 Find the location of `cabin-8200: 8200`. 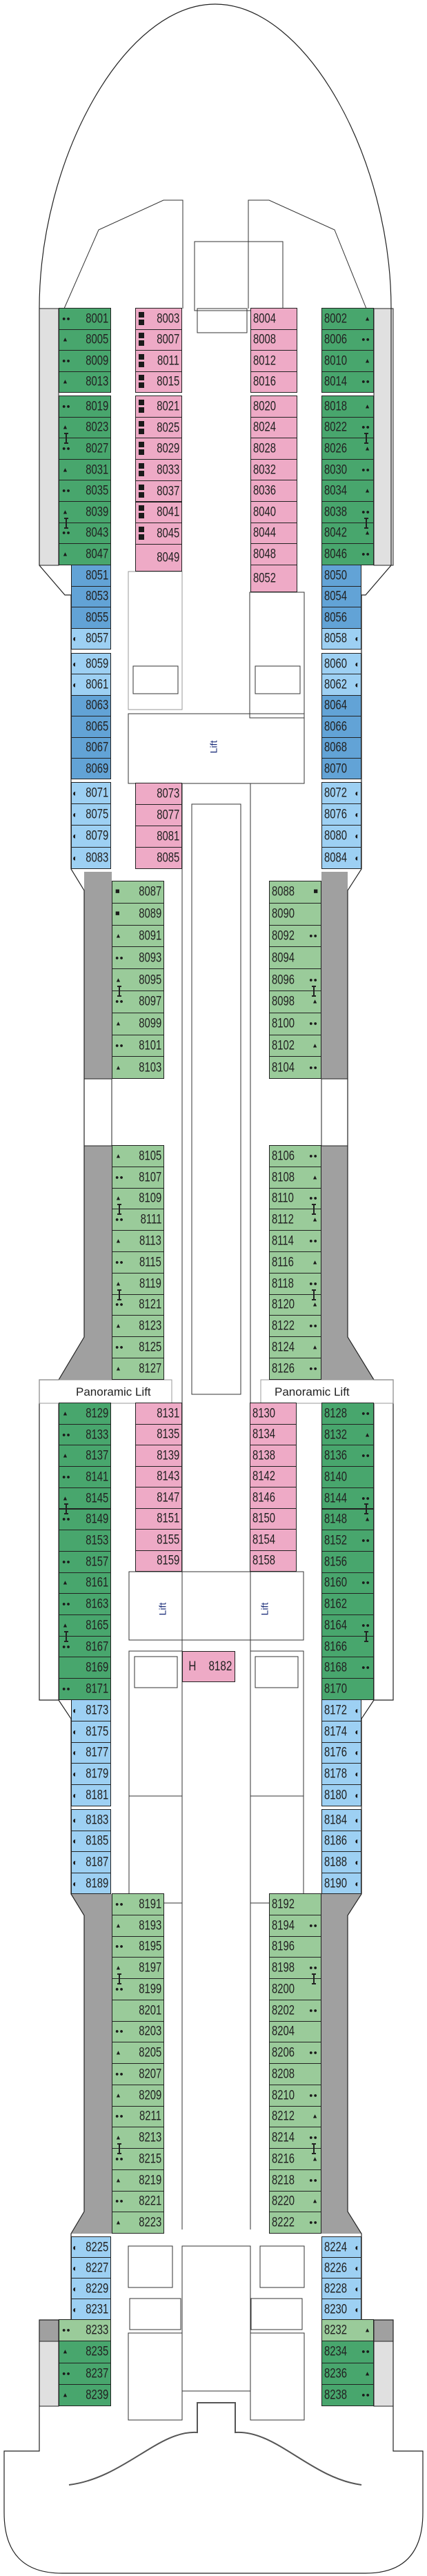

cabin-8200: 8200 is located at coordinates (295, 1989).